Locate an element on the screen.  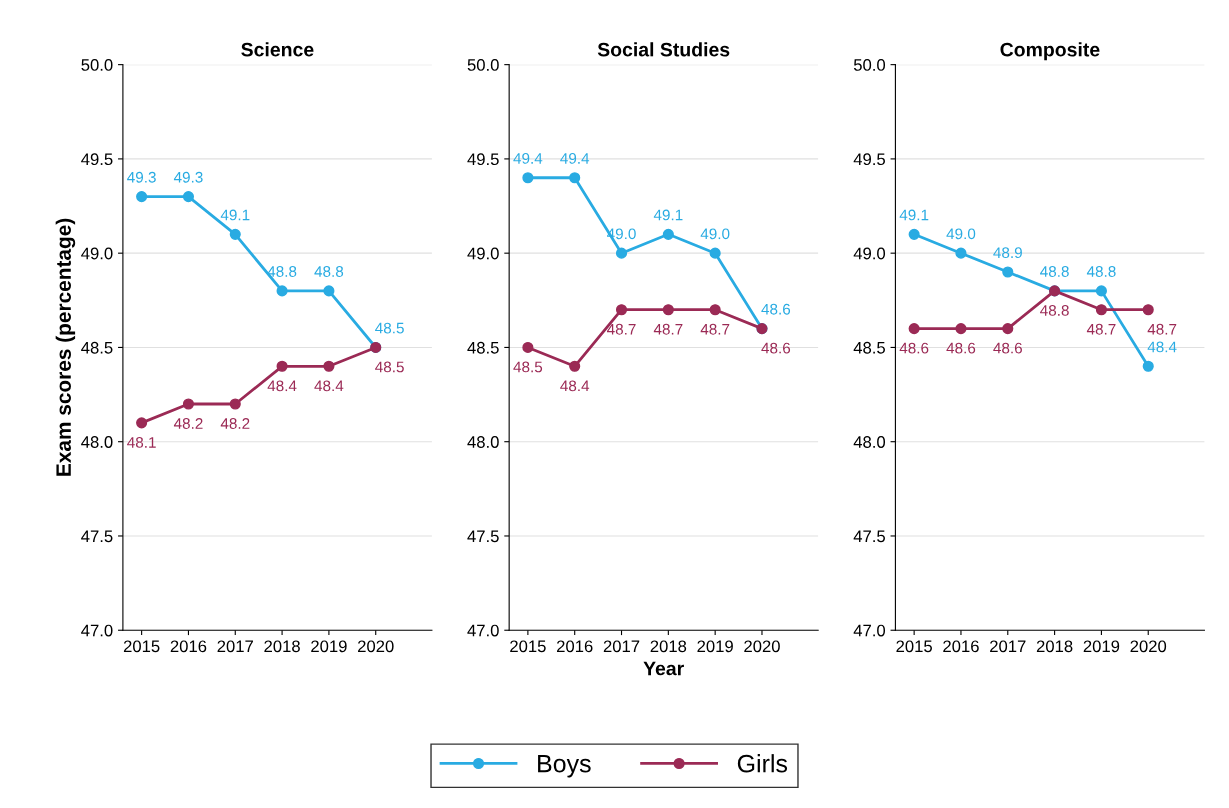
legend-label: Boys is located at coordinates (564, 766).